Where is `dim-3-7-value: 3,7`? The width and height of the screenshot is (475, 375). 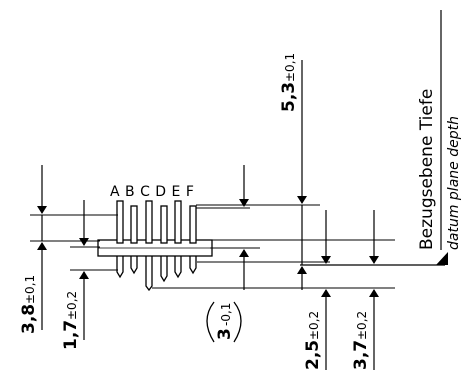
dim-3-7-value: 3,7 is located at coordinates (361, 355).